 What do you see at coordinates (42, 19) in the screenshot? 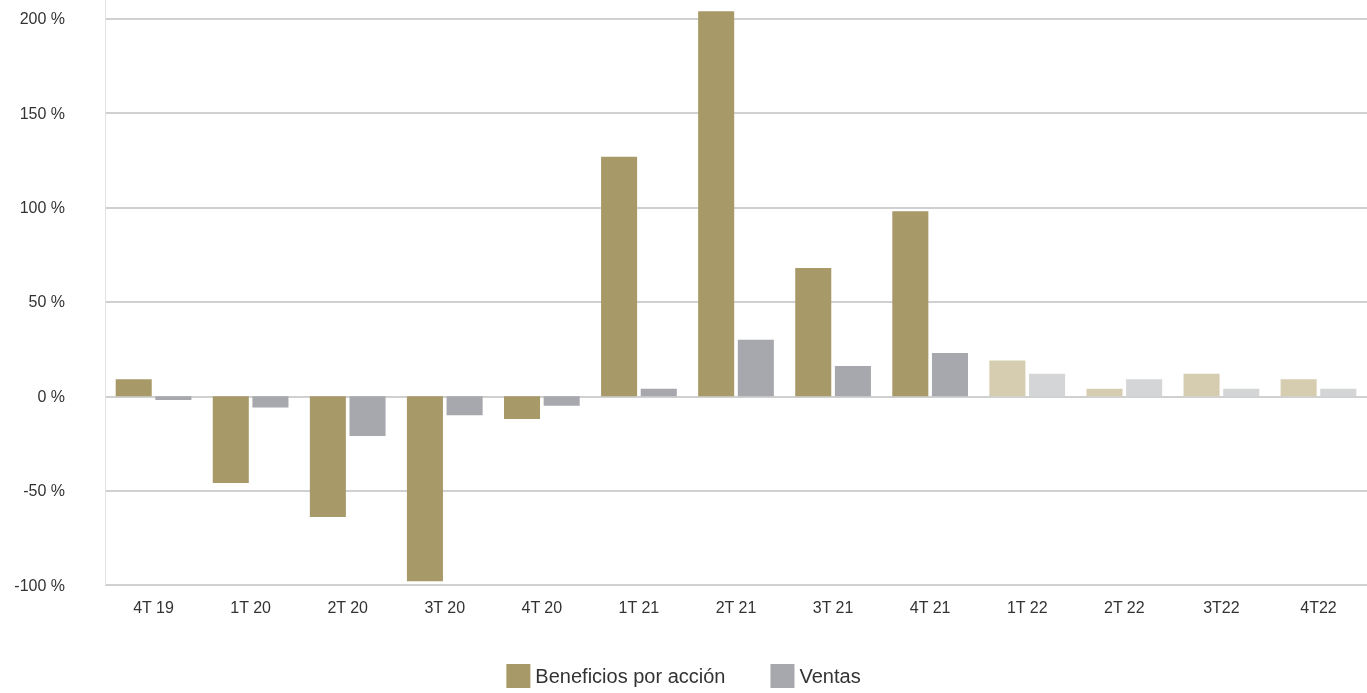
I see `y-tick-label: 200 %` at bounding box center [42, 19].